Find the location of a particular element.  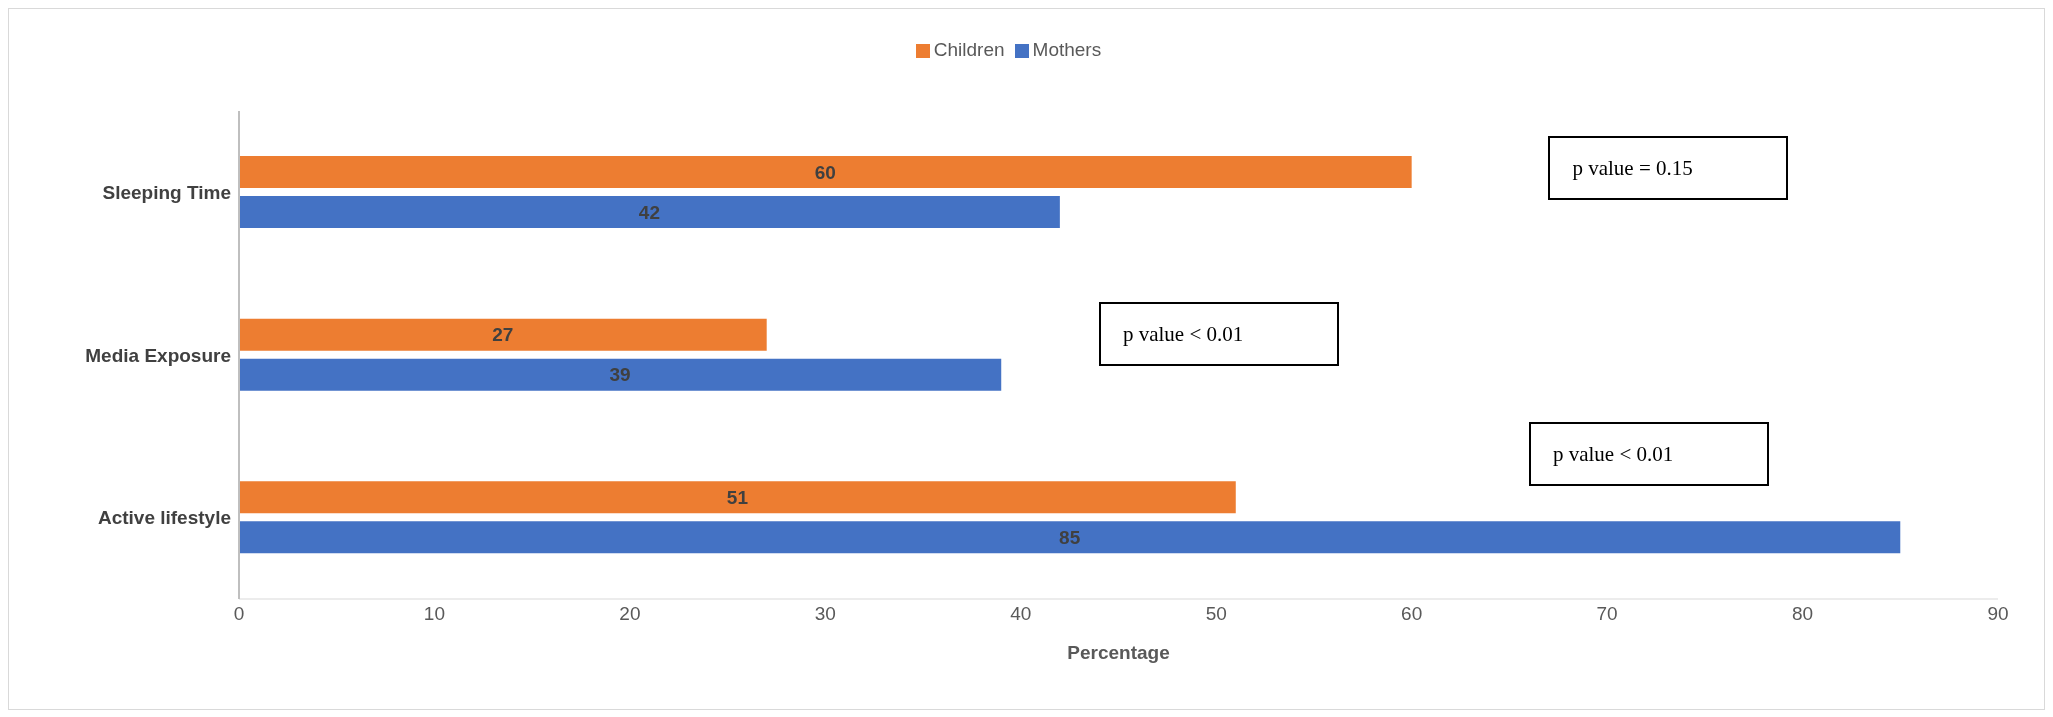

x-tick-label: 20 is located at coordinates (630, 614).